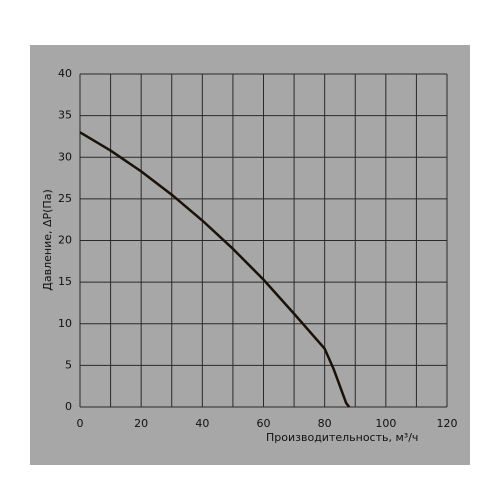 The height and width of the screenshot is (500, 500). What do you see at coordinates (80, 423) in the screenshot?
I see `x-tick-label: 0` at bounding box center [80, 423].